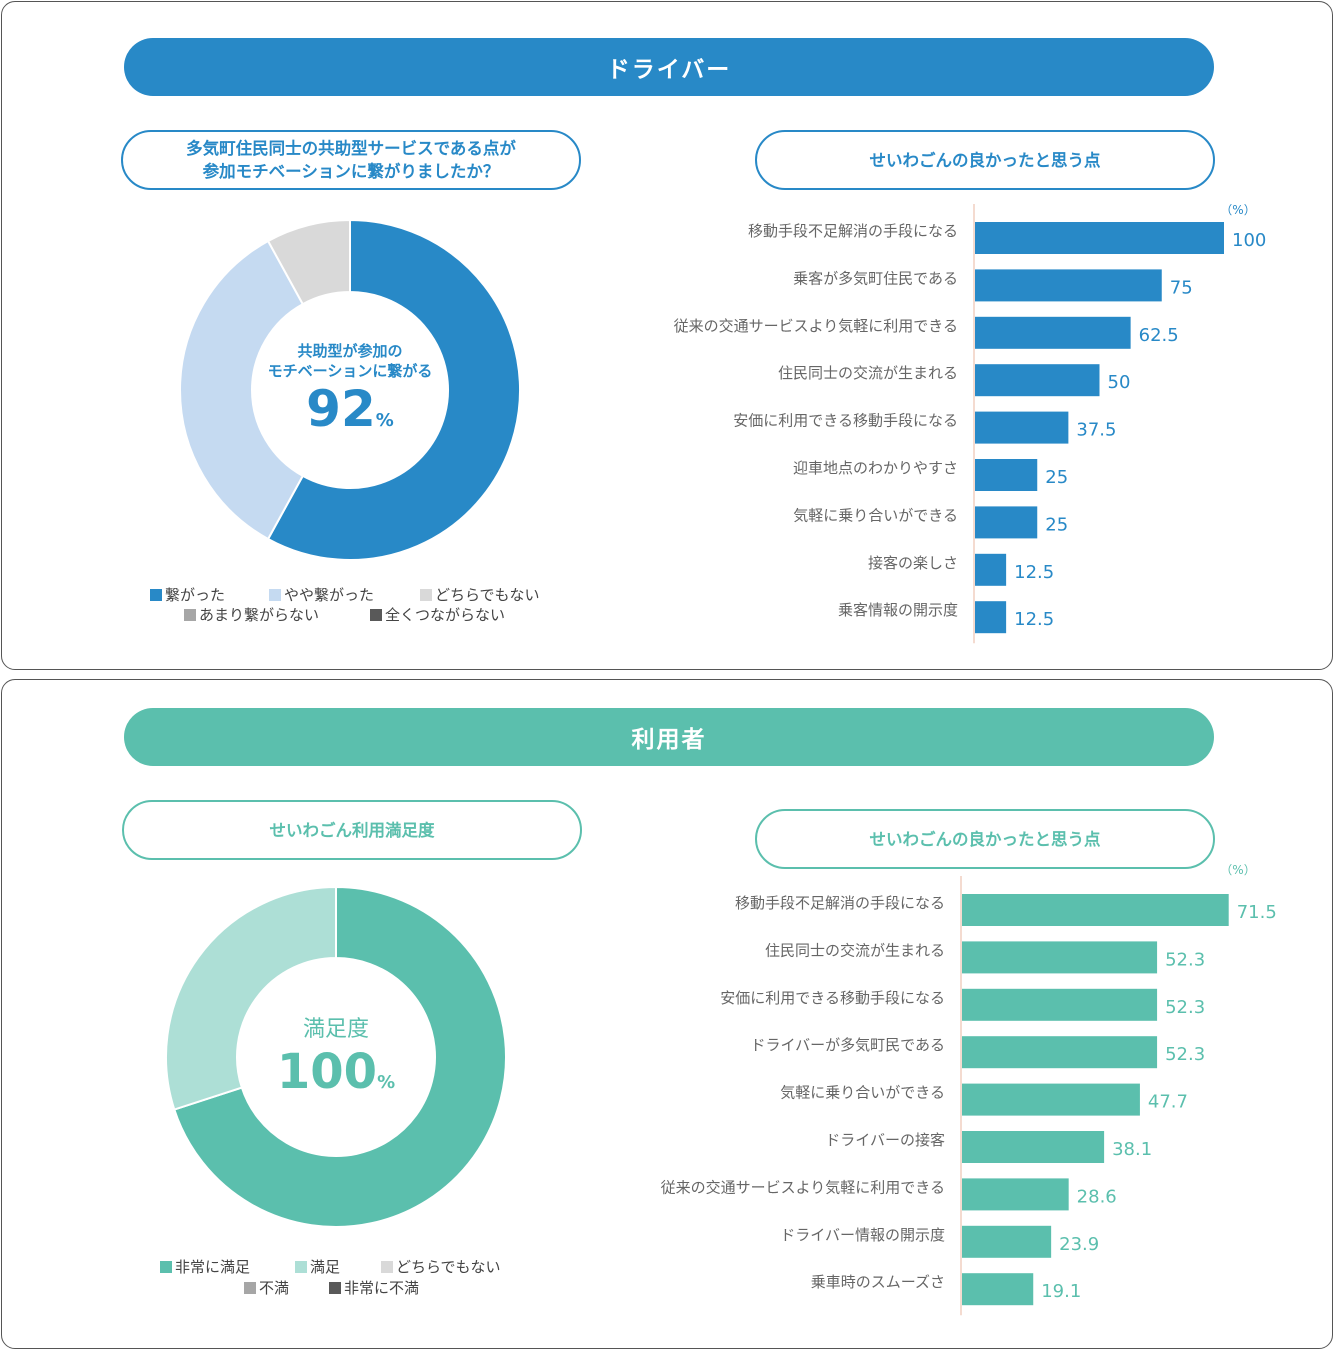  What do you see at coordinates (875, 278) in the screenshot?
I see `driver-category-label-1: 乗客が多気町住民である` at bounding box center [875, 278].